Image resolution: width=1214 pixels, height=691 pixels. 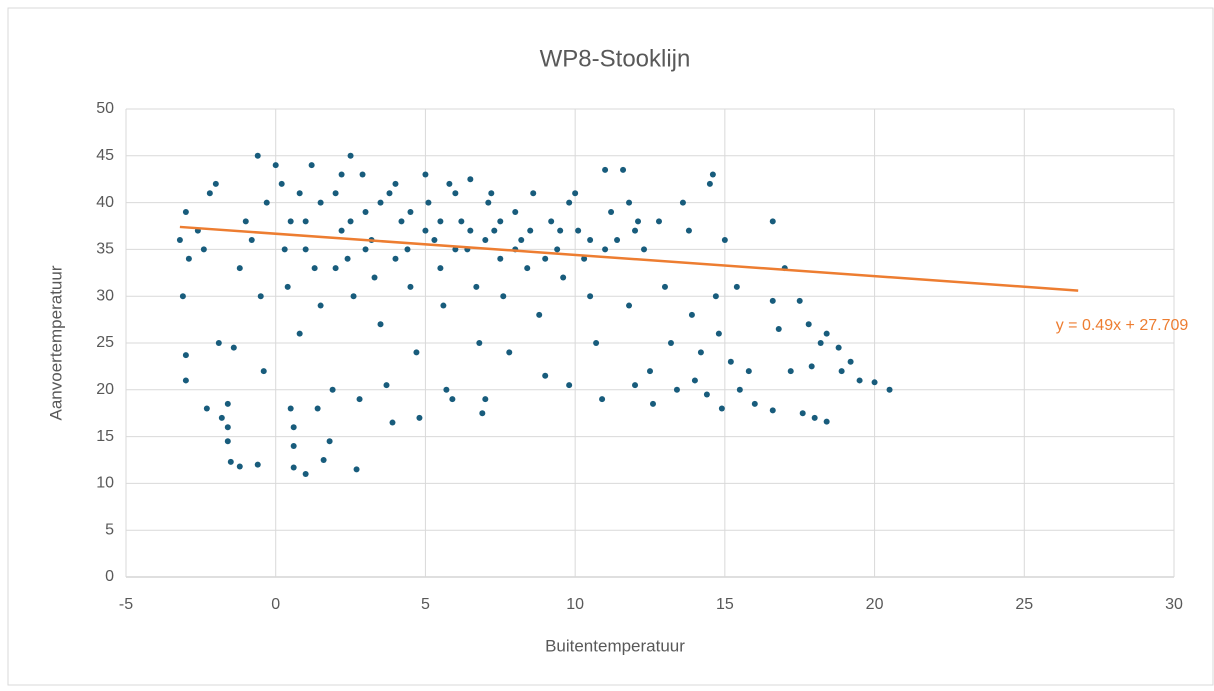 I want to click on y-tick-label: 10, so click(x=105, y=483).